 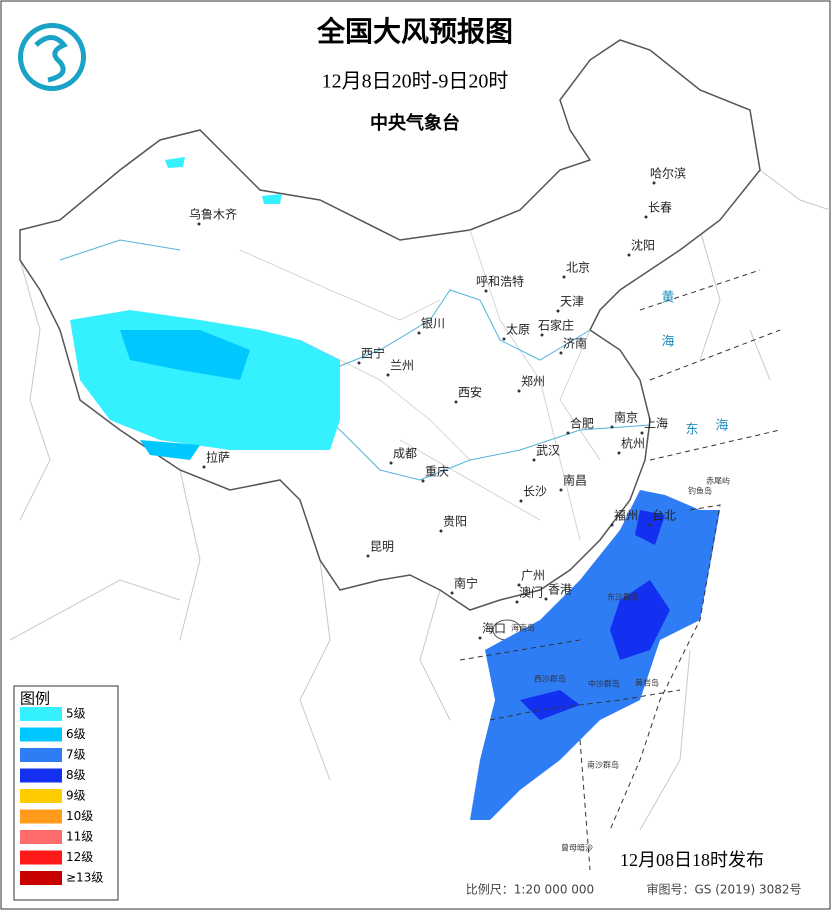 I want to click on city-label: 重庆, so click(x=437, y=472).